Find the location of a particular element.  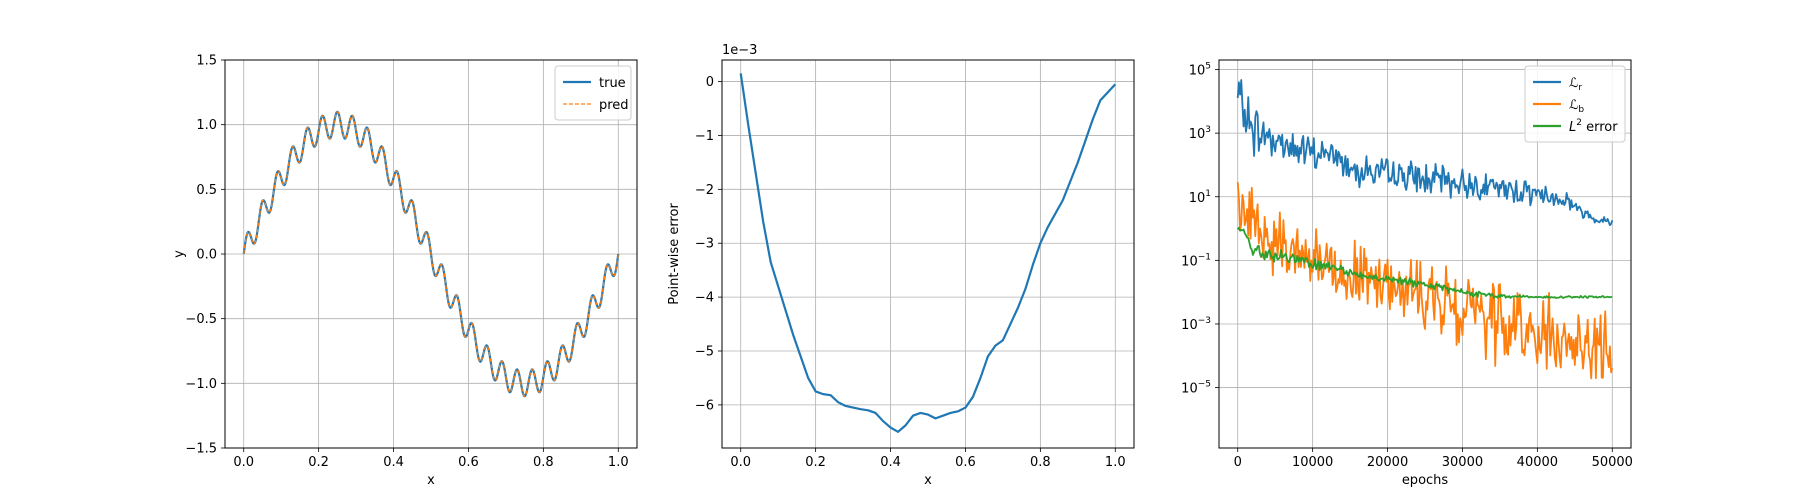

panel-2-x-label: x is located at coordinates (928, 480).